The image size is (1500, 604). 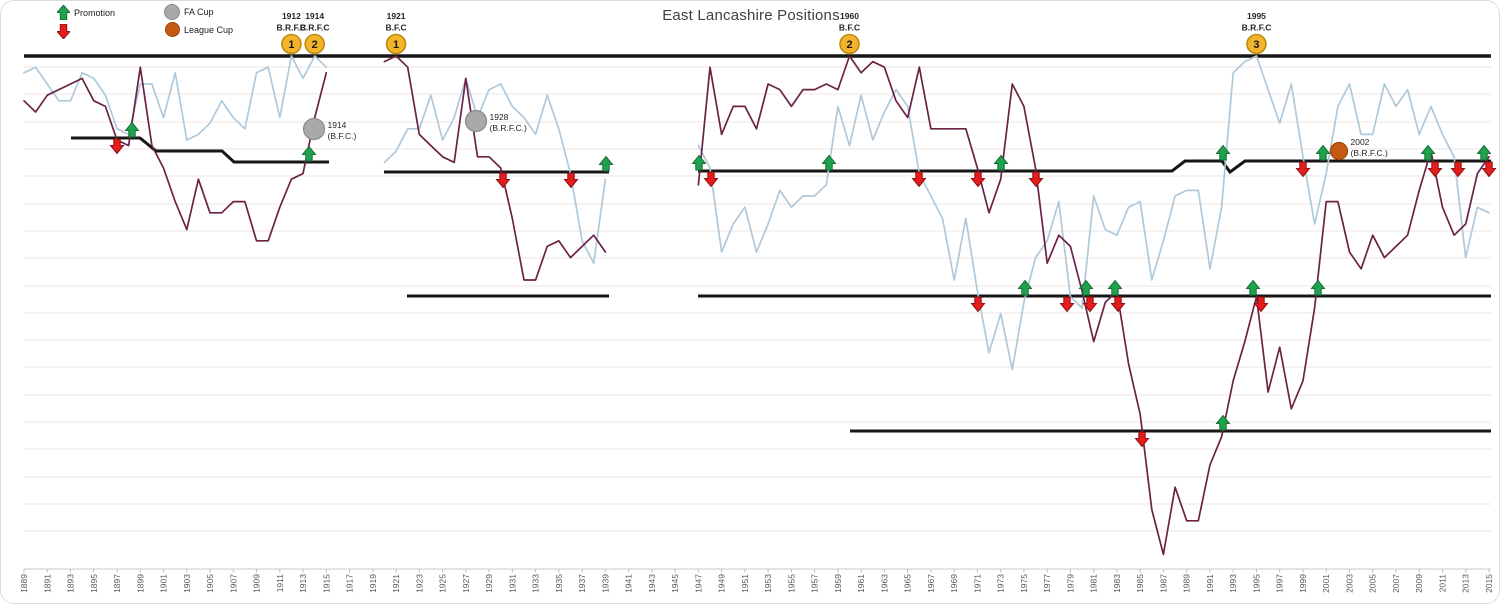 I want to click on x-axis-label: 1945, so click(x=675, y=583).